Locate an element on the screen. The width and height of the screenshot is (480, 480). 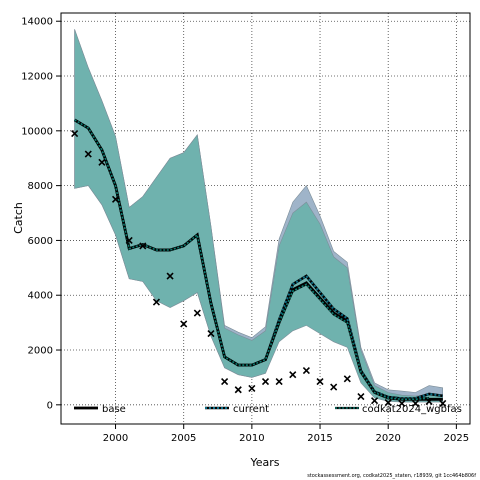
x-tick-label: 2010 is located at coordinates (251, 438).